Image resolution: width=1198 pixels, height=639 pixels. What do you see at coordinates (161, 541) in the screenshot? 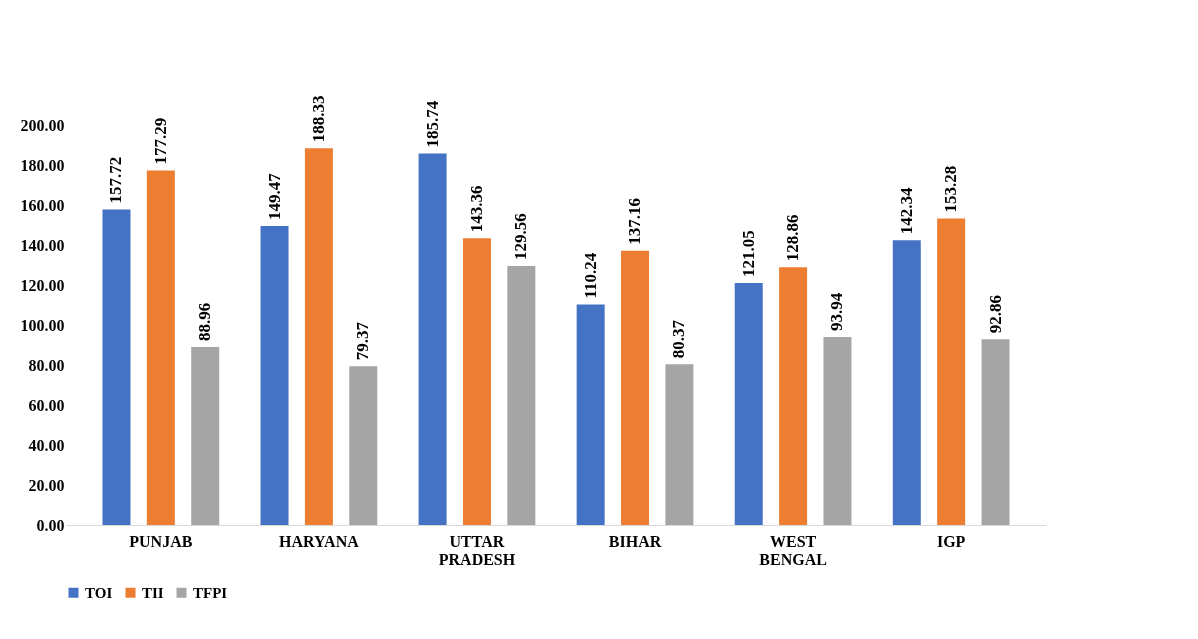
I see `x-tick-label: PUNJAB` at bounding box center [161, 541].